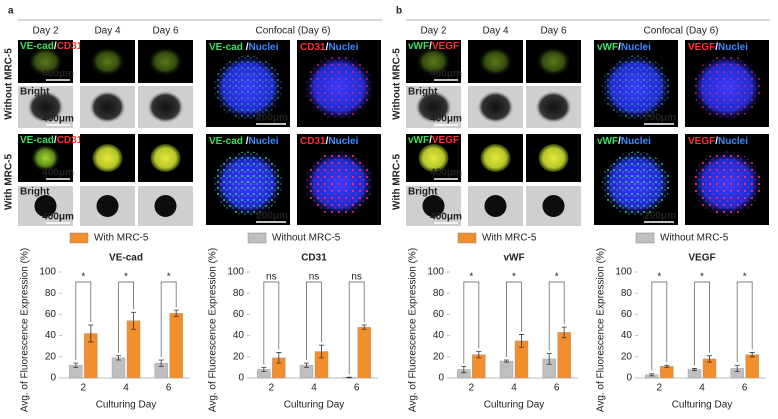 This screenshot has width=778, height=419. Describe the element at coordinates (514, 388) in the screenshot. I see `x-tick-label: 4` at that location.